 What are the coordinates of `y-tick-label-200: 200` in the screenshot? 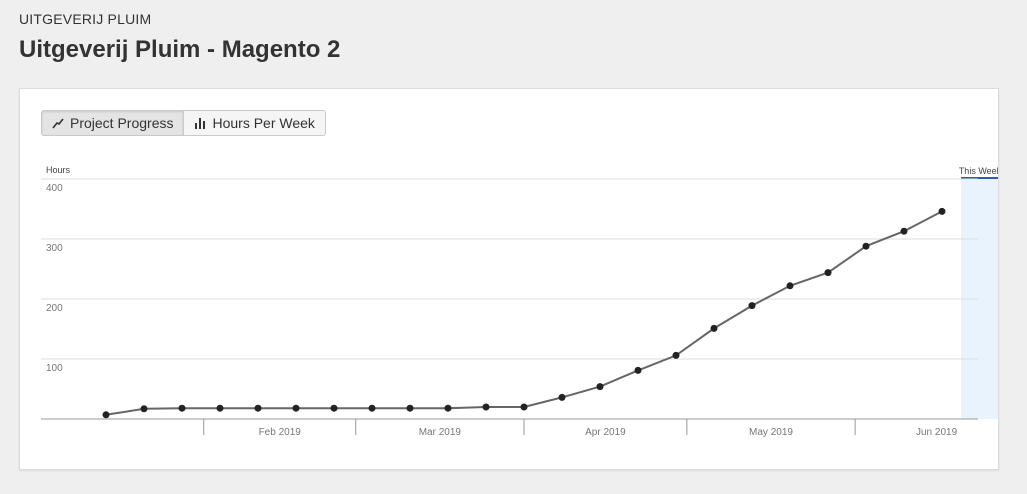 It's located at (54, 308).